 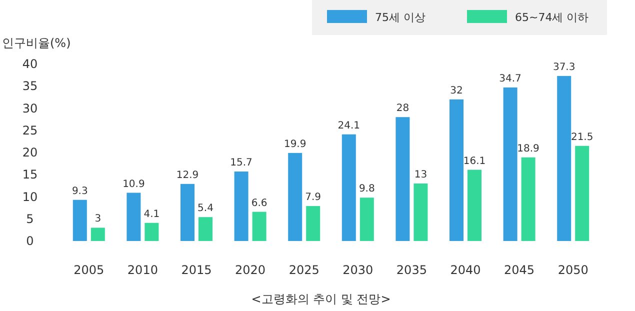 I want to click on x-tick-label: 2050, so click(x=573, y=270).